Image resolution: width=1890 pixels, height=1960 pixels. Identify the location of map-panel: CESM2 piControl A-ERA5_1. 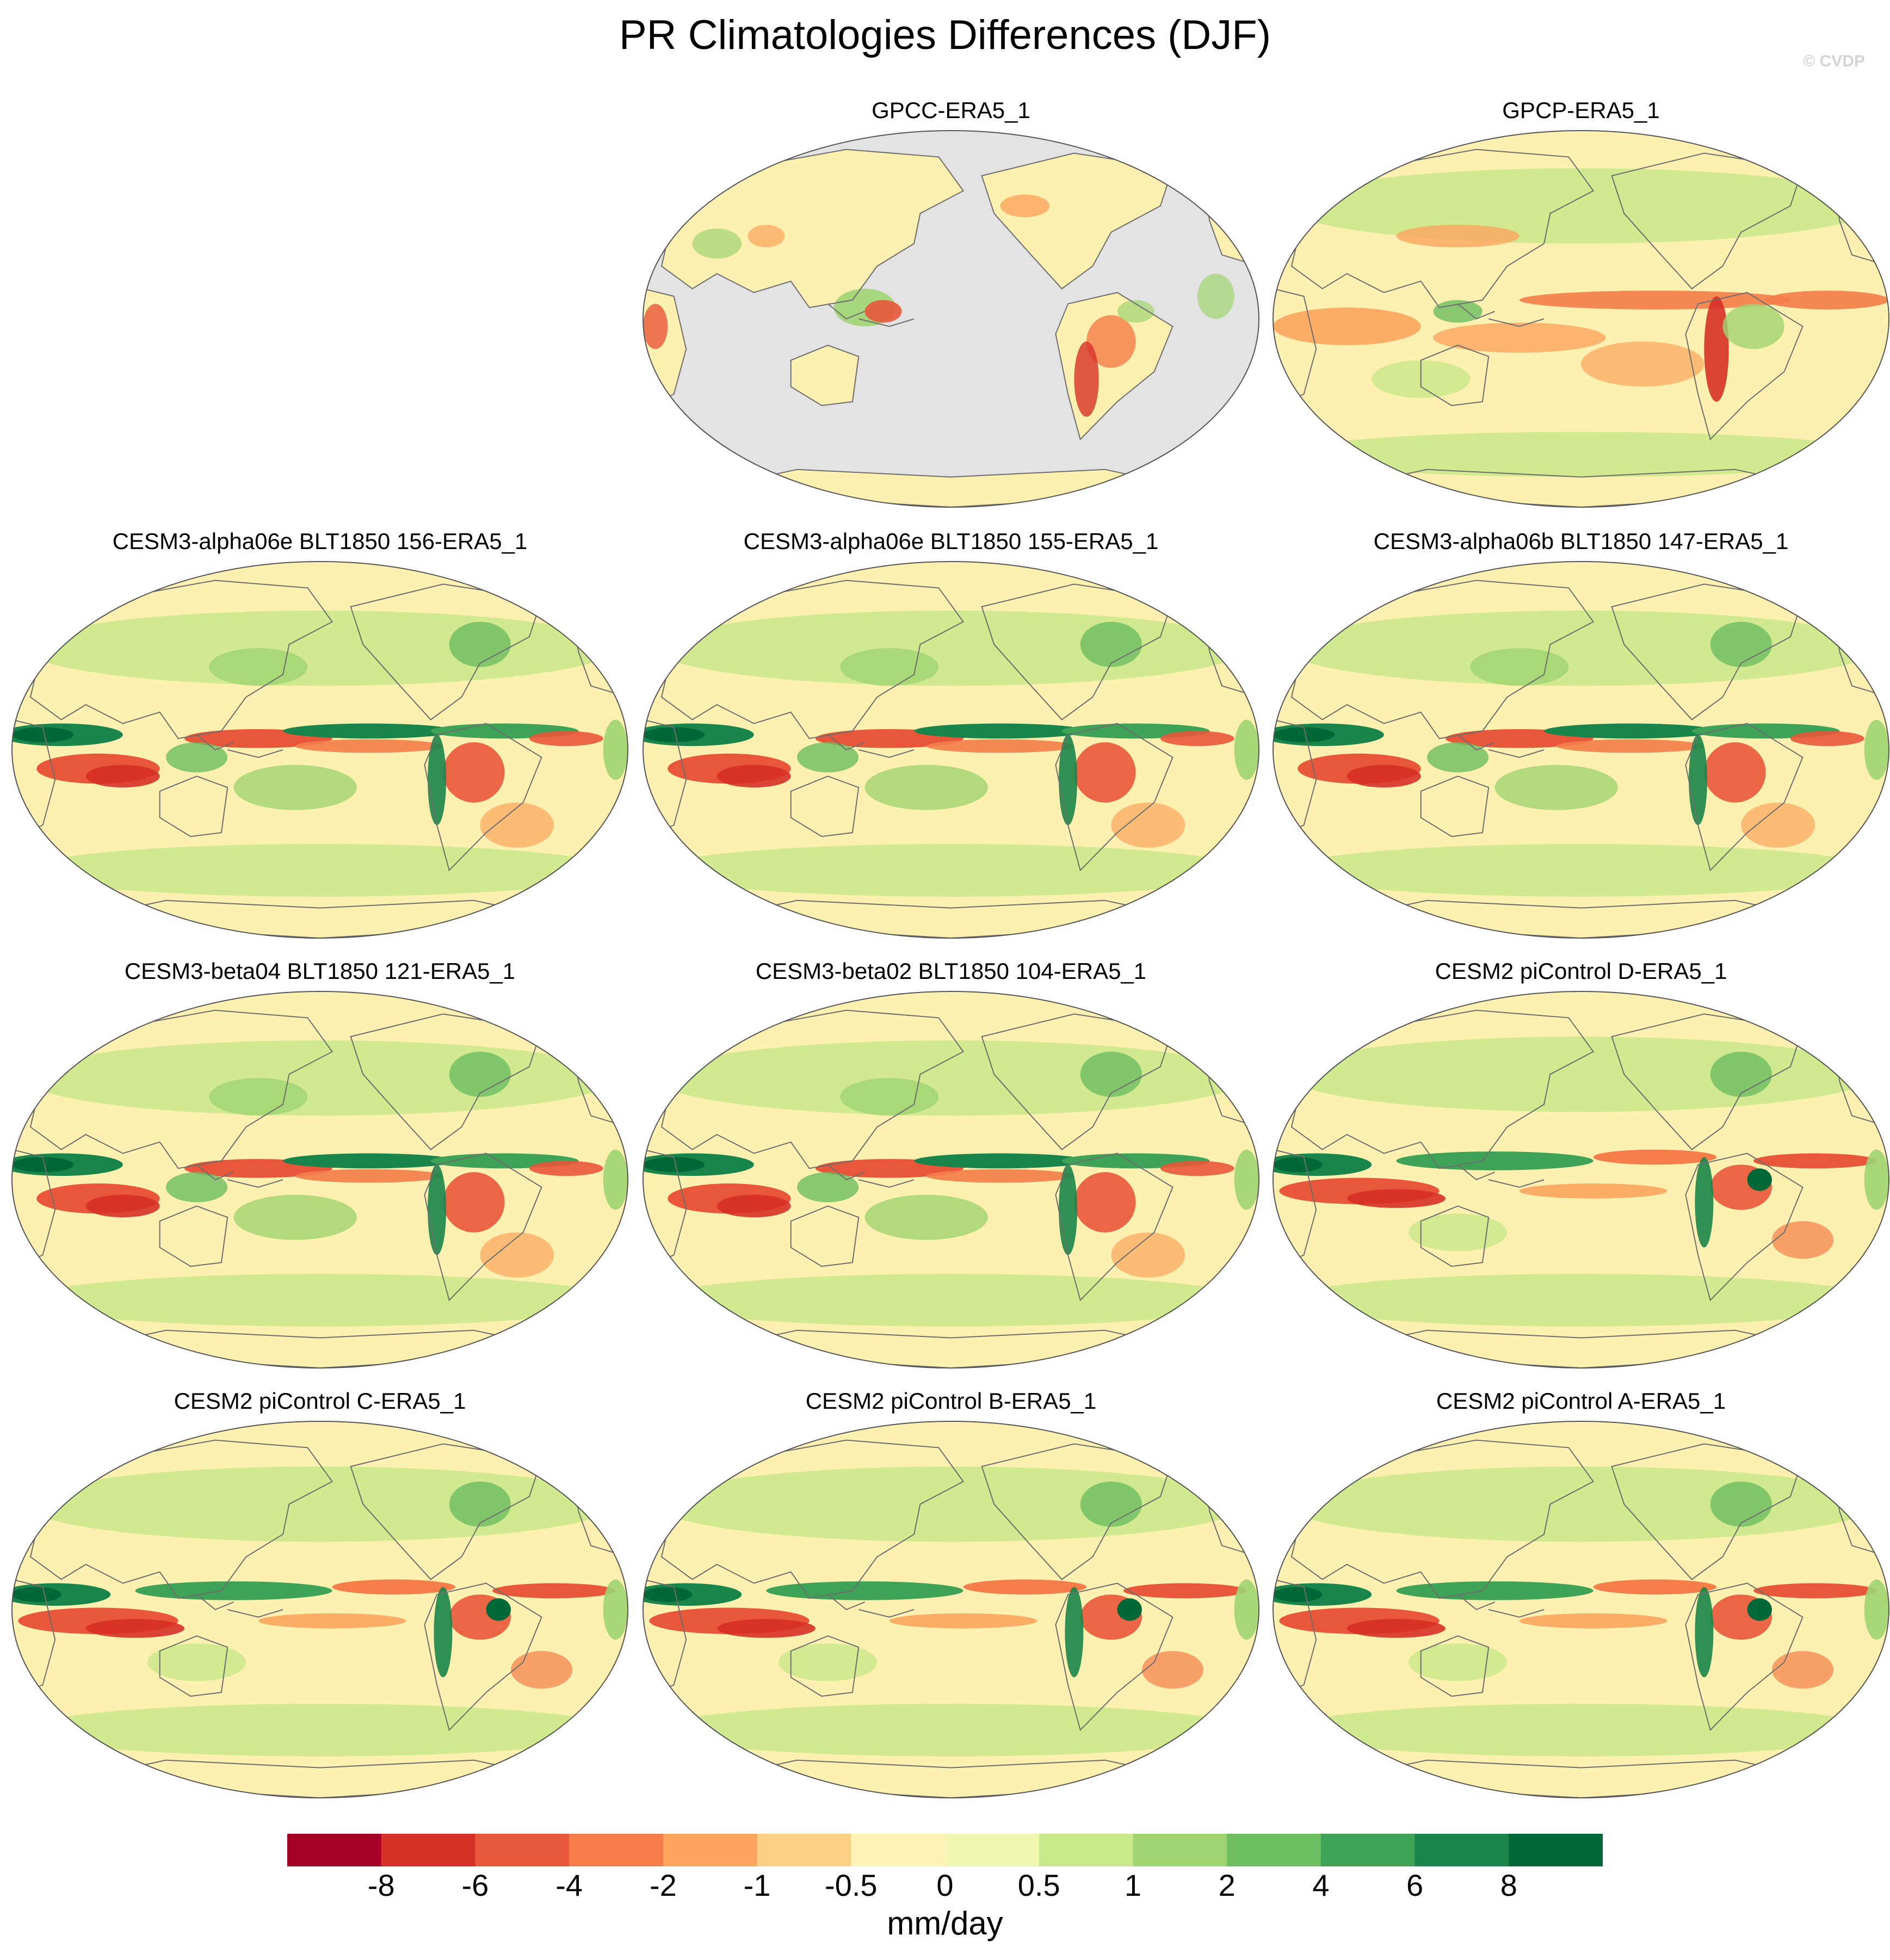
(1580, 1594).